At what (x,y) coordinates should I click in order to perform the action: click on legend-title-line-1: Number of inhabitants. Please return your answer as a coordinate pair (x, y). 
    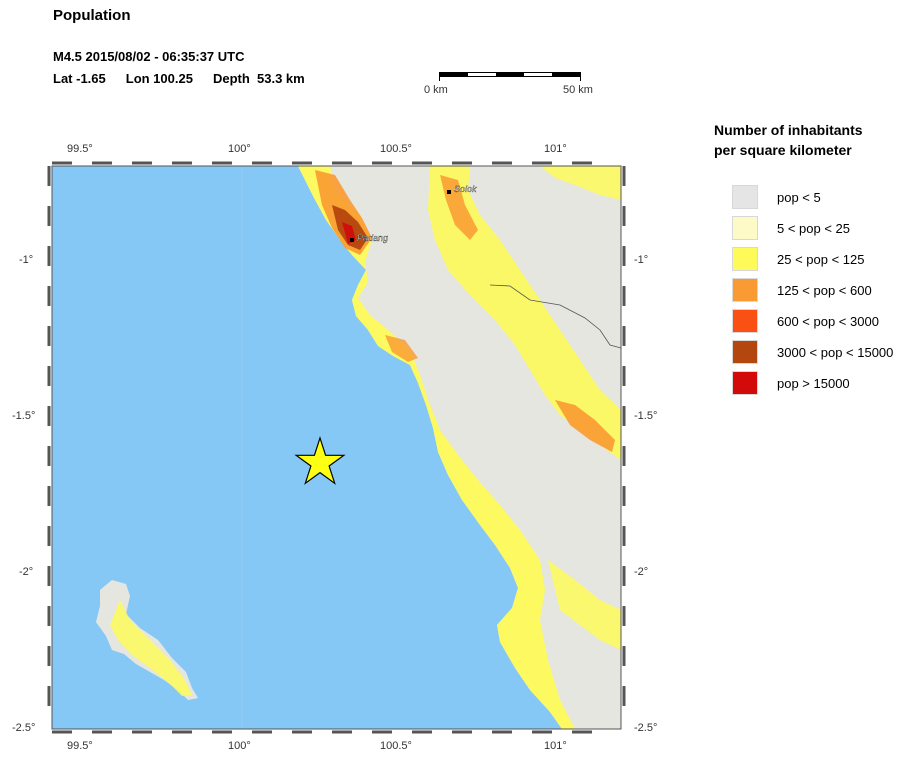
    Looking at the image, I should click on (788, 130).